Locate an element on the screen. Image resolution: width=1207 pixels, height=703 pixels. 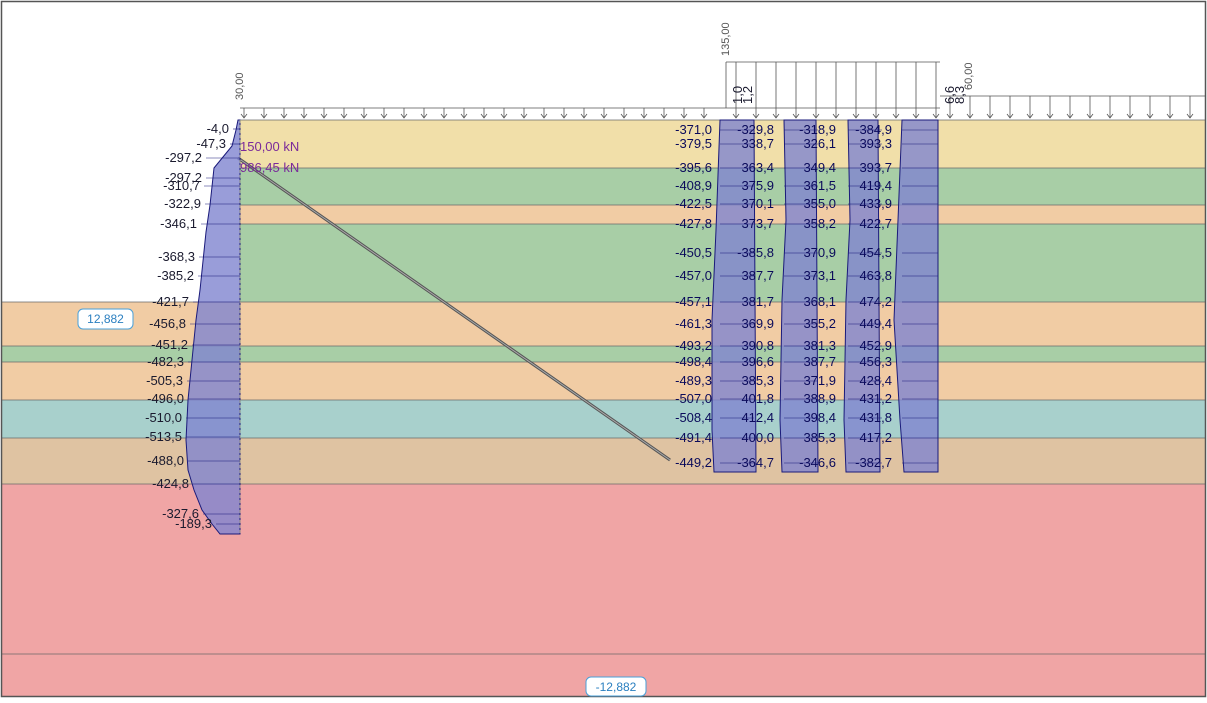
pile-value-col1: -457,1 is located at coordinates (693, 301).